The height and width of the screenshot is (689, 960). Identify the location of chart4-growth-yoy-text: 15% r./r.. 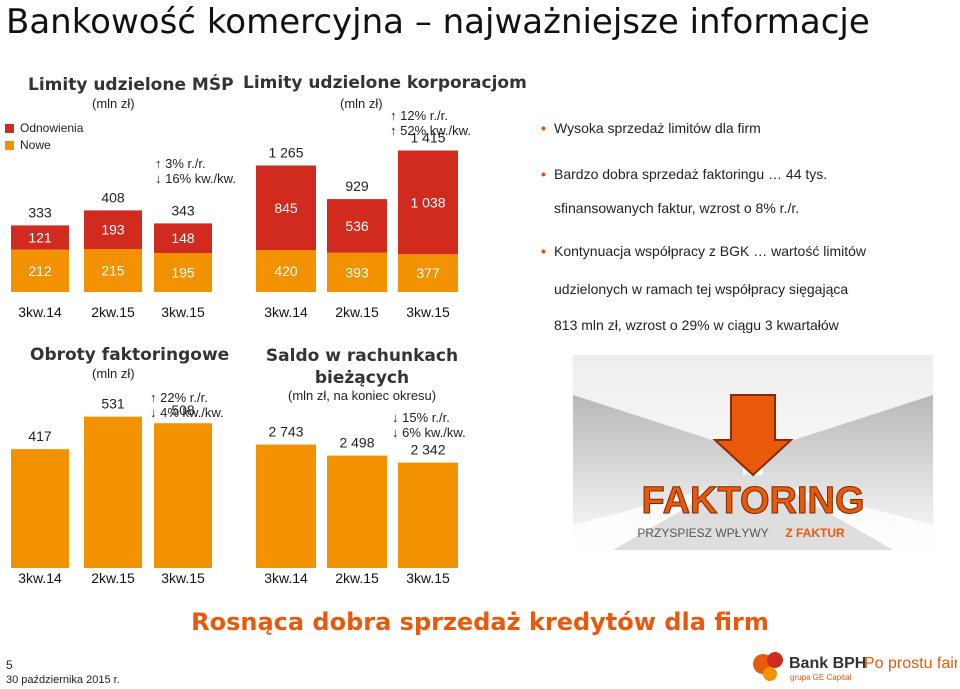
(426, 417).